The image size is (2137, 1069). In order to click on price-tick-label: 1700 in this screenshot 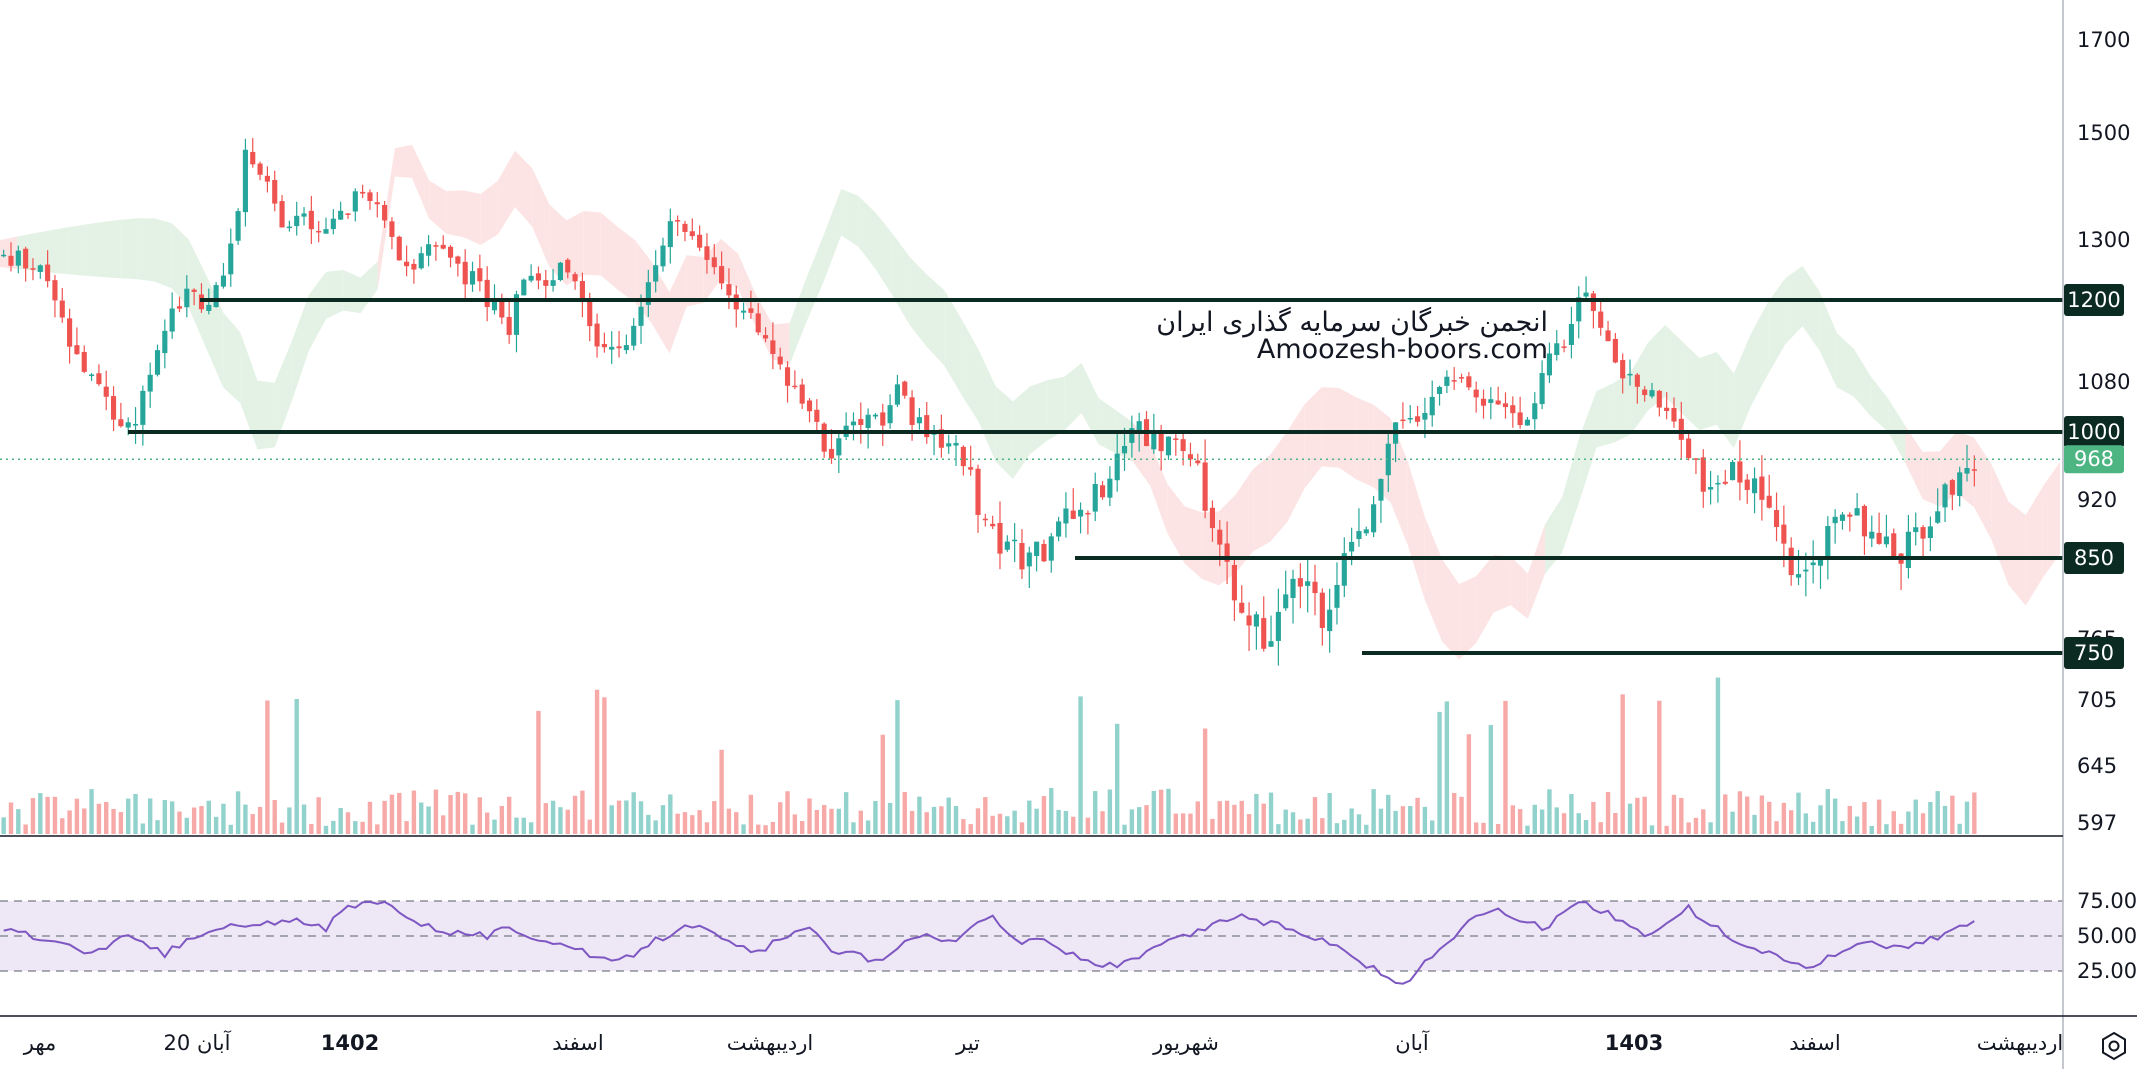, I will do `click(2103, 40)`.